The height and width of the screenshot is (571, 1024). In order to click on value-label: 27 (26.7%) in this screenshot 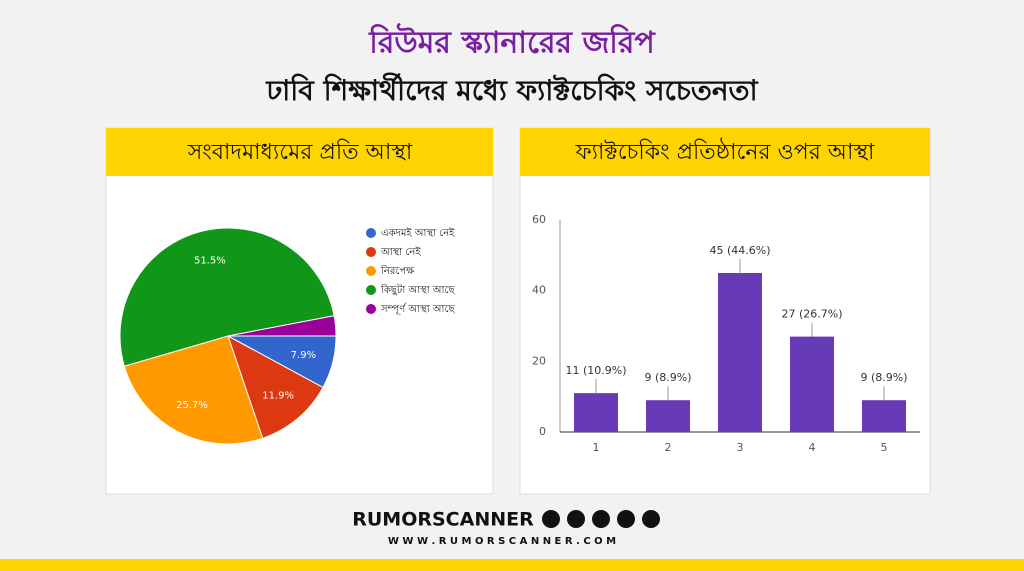, I will do `click(811, 314)`.